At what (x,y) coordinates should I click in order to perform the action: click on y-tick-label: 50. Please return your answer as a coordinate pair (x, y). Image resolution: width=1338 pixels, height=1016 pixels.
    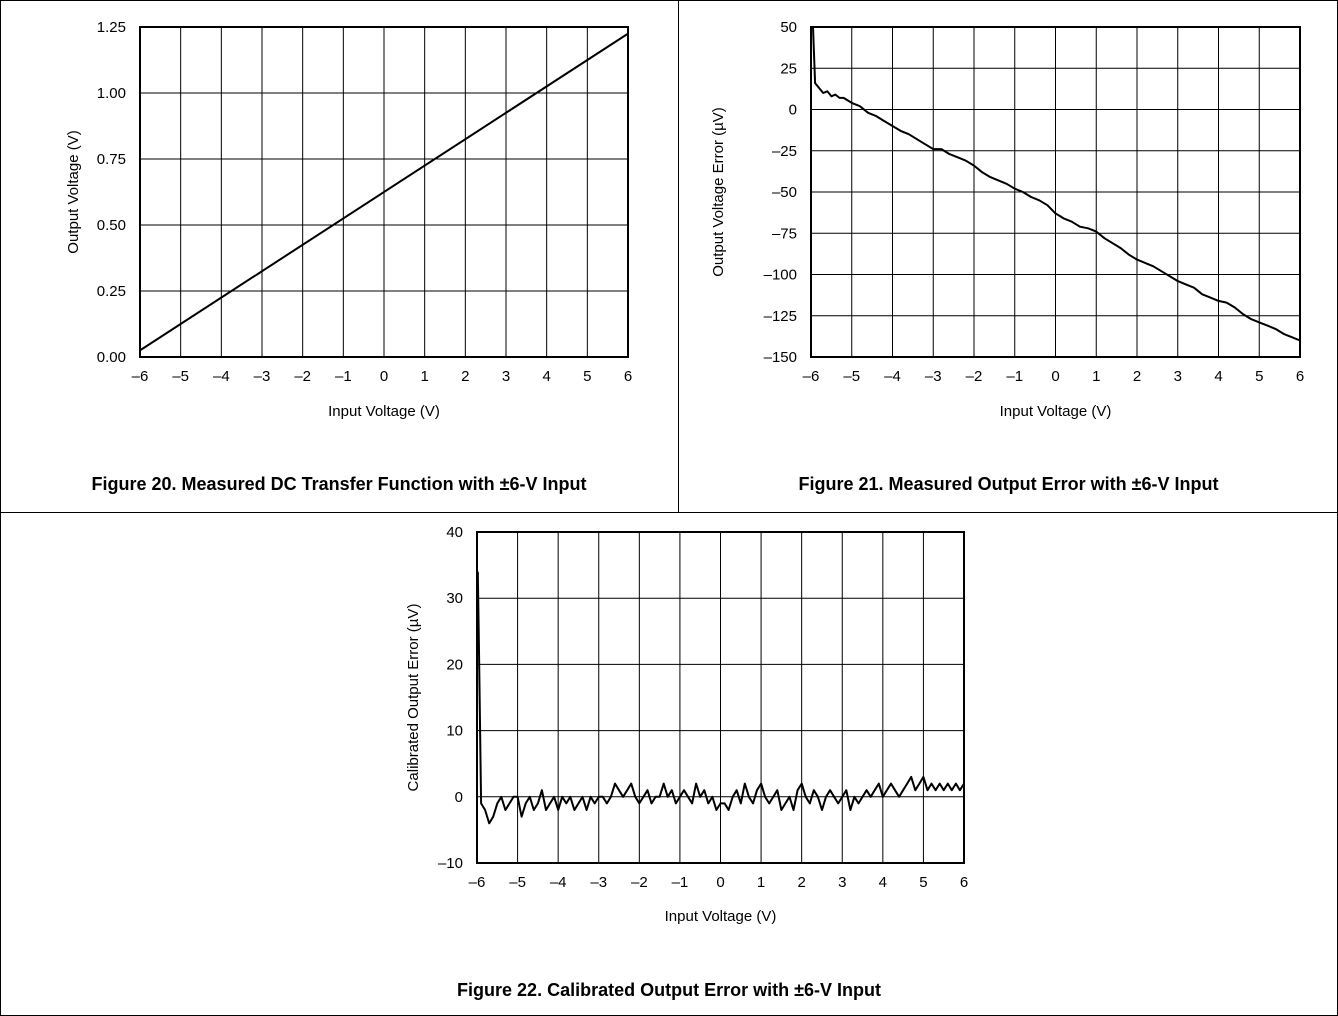
    Looking at the image, I should click on (788, 27).